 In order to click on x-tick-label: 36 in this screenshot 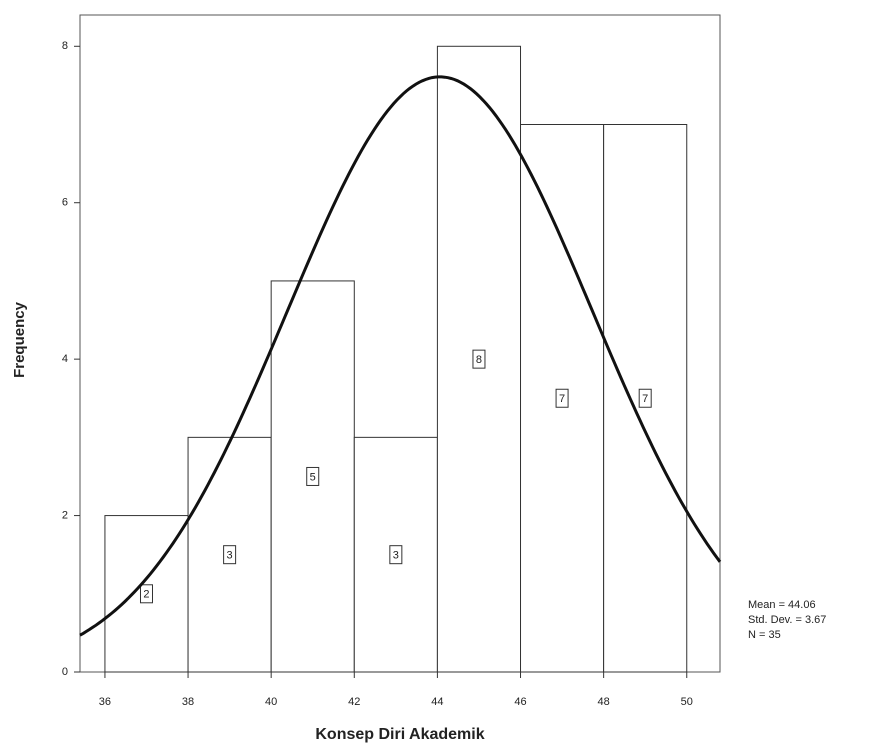, I will do `click(105, 702)`.